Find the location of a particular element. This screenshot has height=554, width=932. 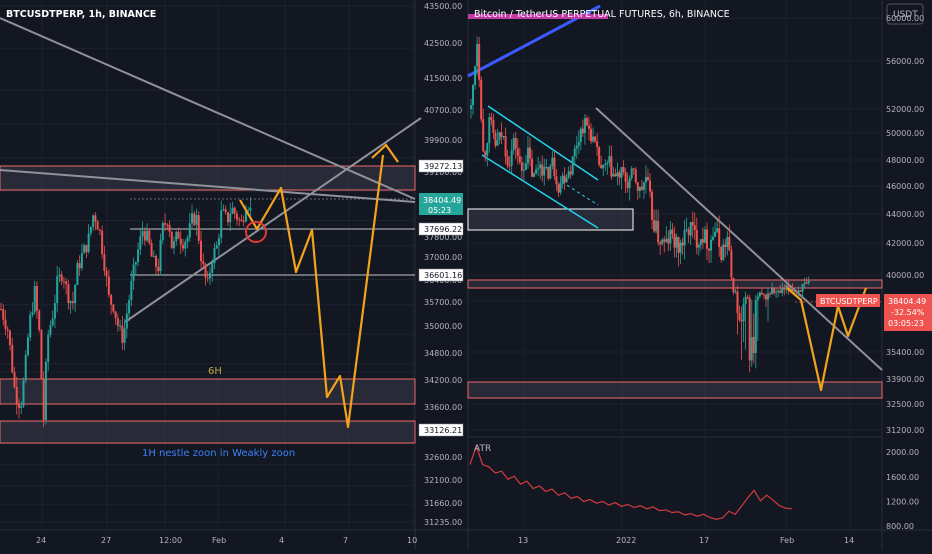

left-price-tick: 37000.00 is located at coordinates (443, 257).